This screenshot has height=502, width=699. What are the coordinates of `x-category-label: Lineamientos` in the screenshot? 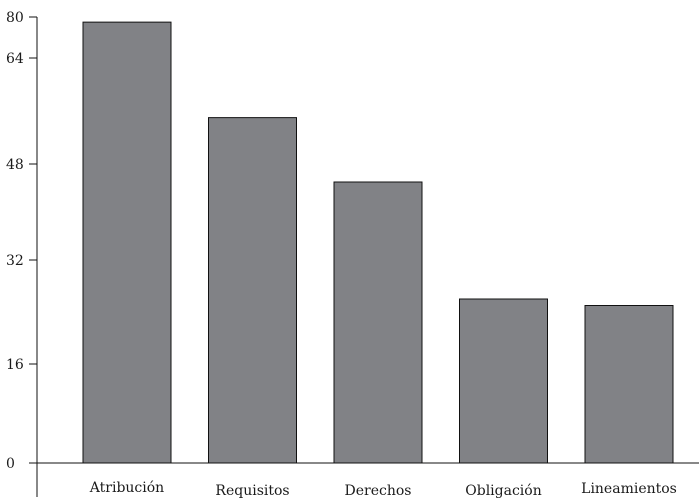 It's located at (629, 489).